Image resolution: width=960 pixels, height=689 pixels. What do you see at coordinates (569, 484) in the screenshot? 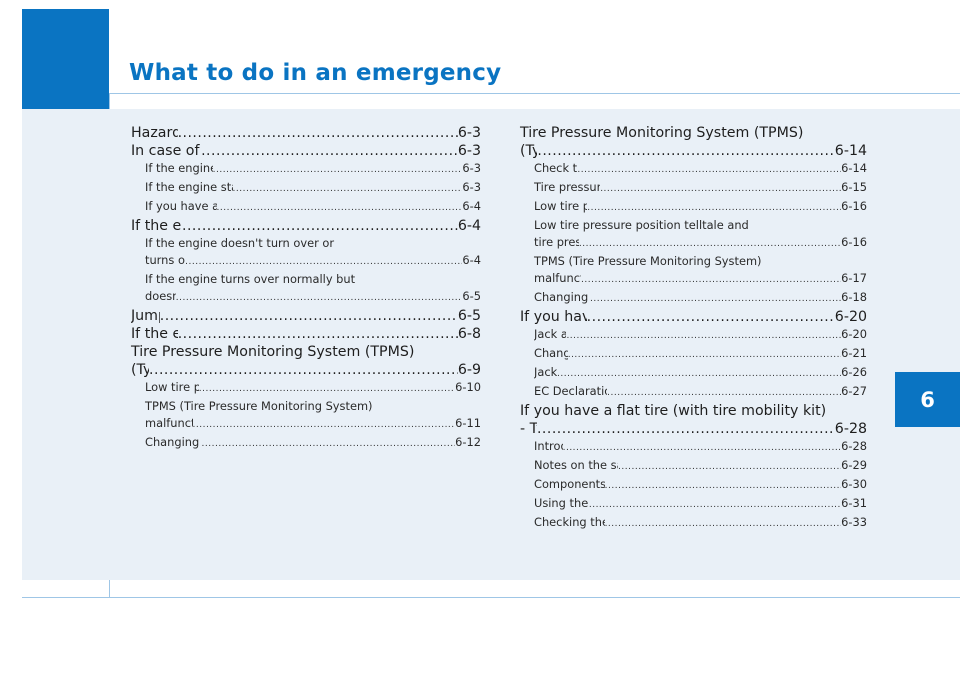
I see `toc-entry-title: Components of the Tire Mobility Kit` at bounding box center [569, 484].